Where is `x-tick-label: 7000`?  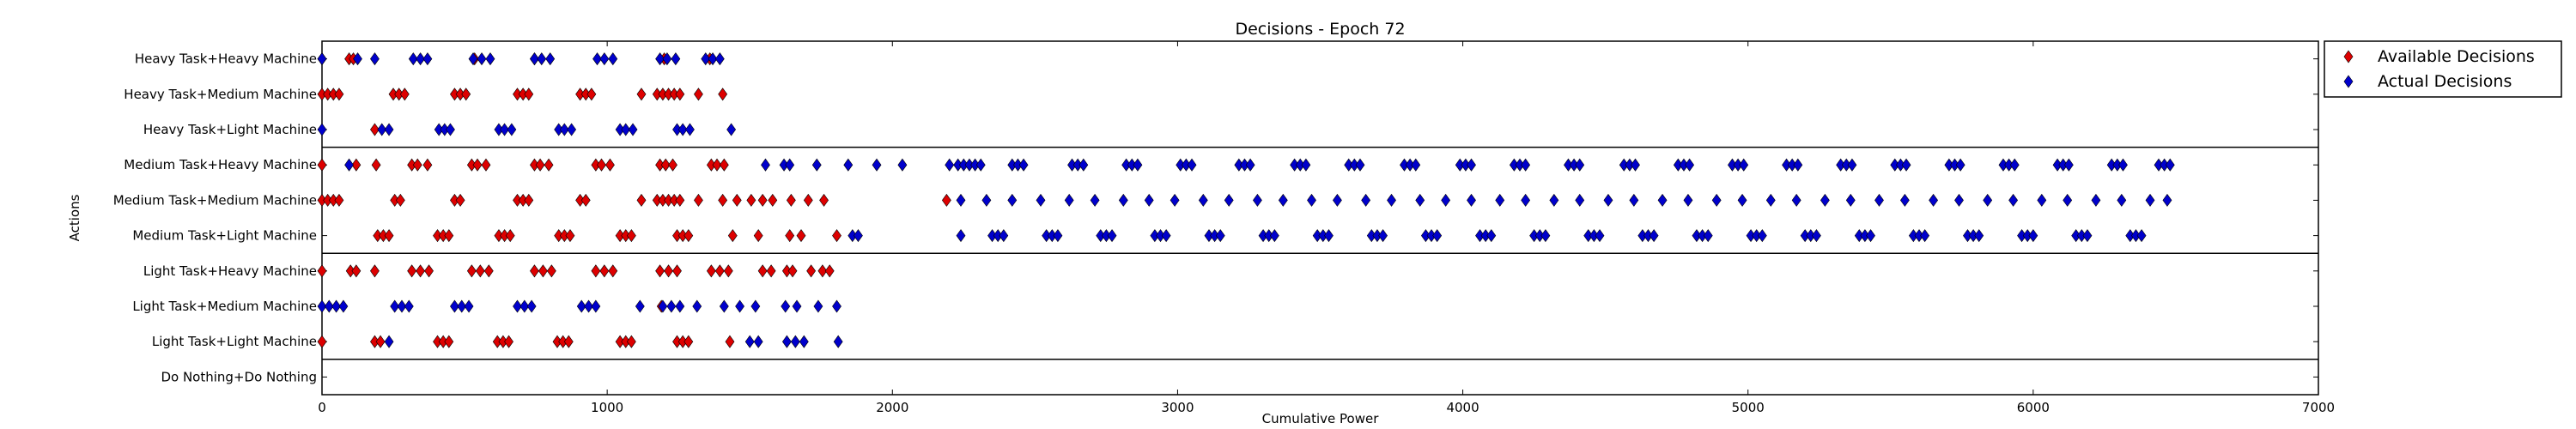 x-tick-label: 7000 is located at coordinates (2318, 407).